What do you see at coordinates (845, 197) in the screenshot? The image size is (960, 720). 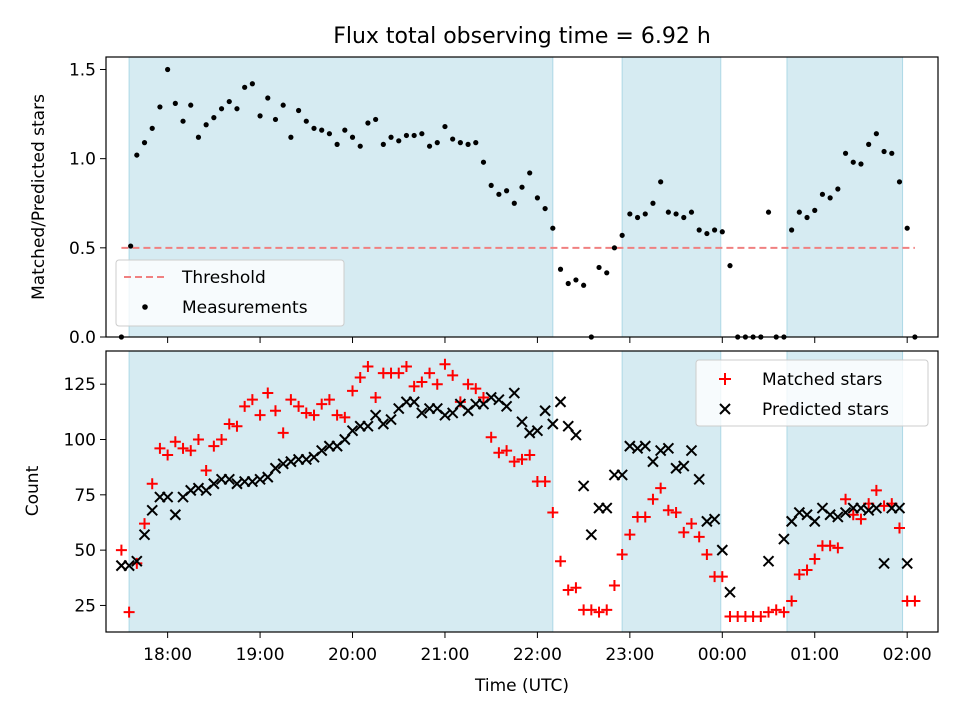 I see `observing-window` at bounding box center [845, 197].